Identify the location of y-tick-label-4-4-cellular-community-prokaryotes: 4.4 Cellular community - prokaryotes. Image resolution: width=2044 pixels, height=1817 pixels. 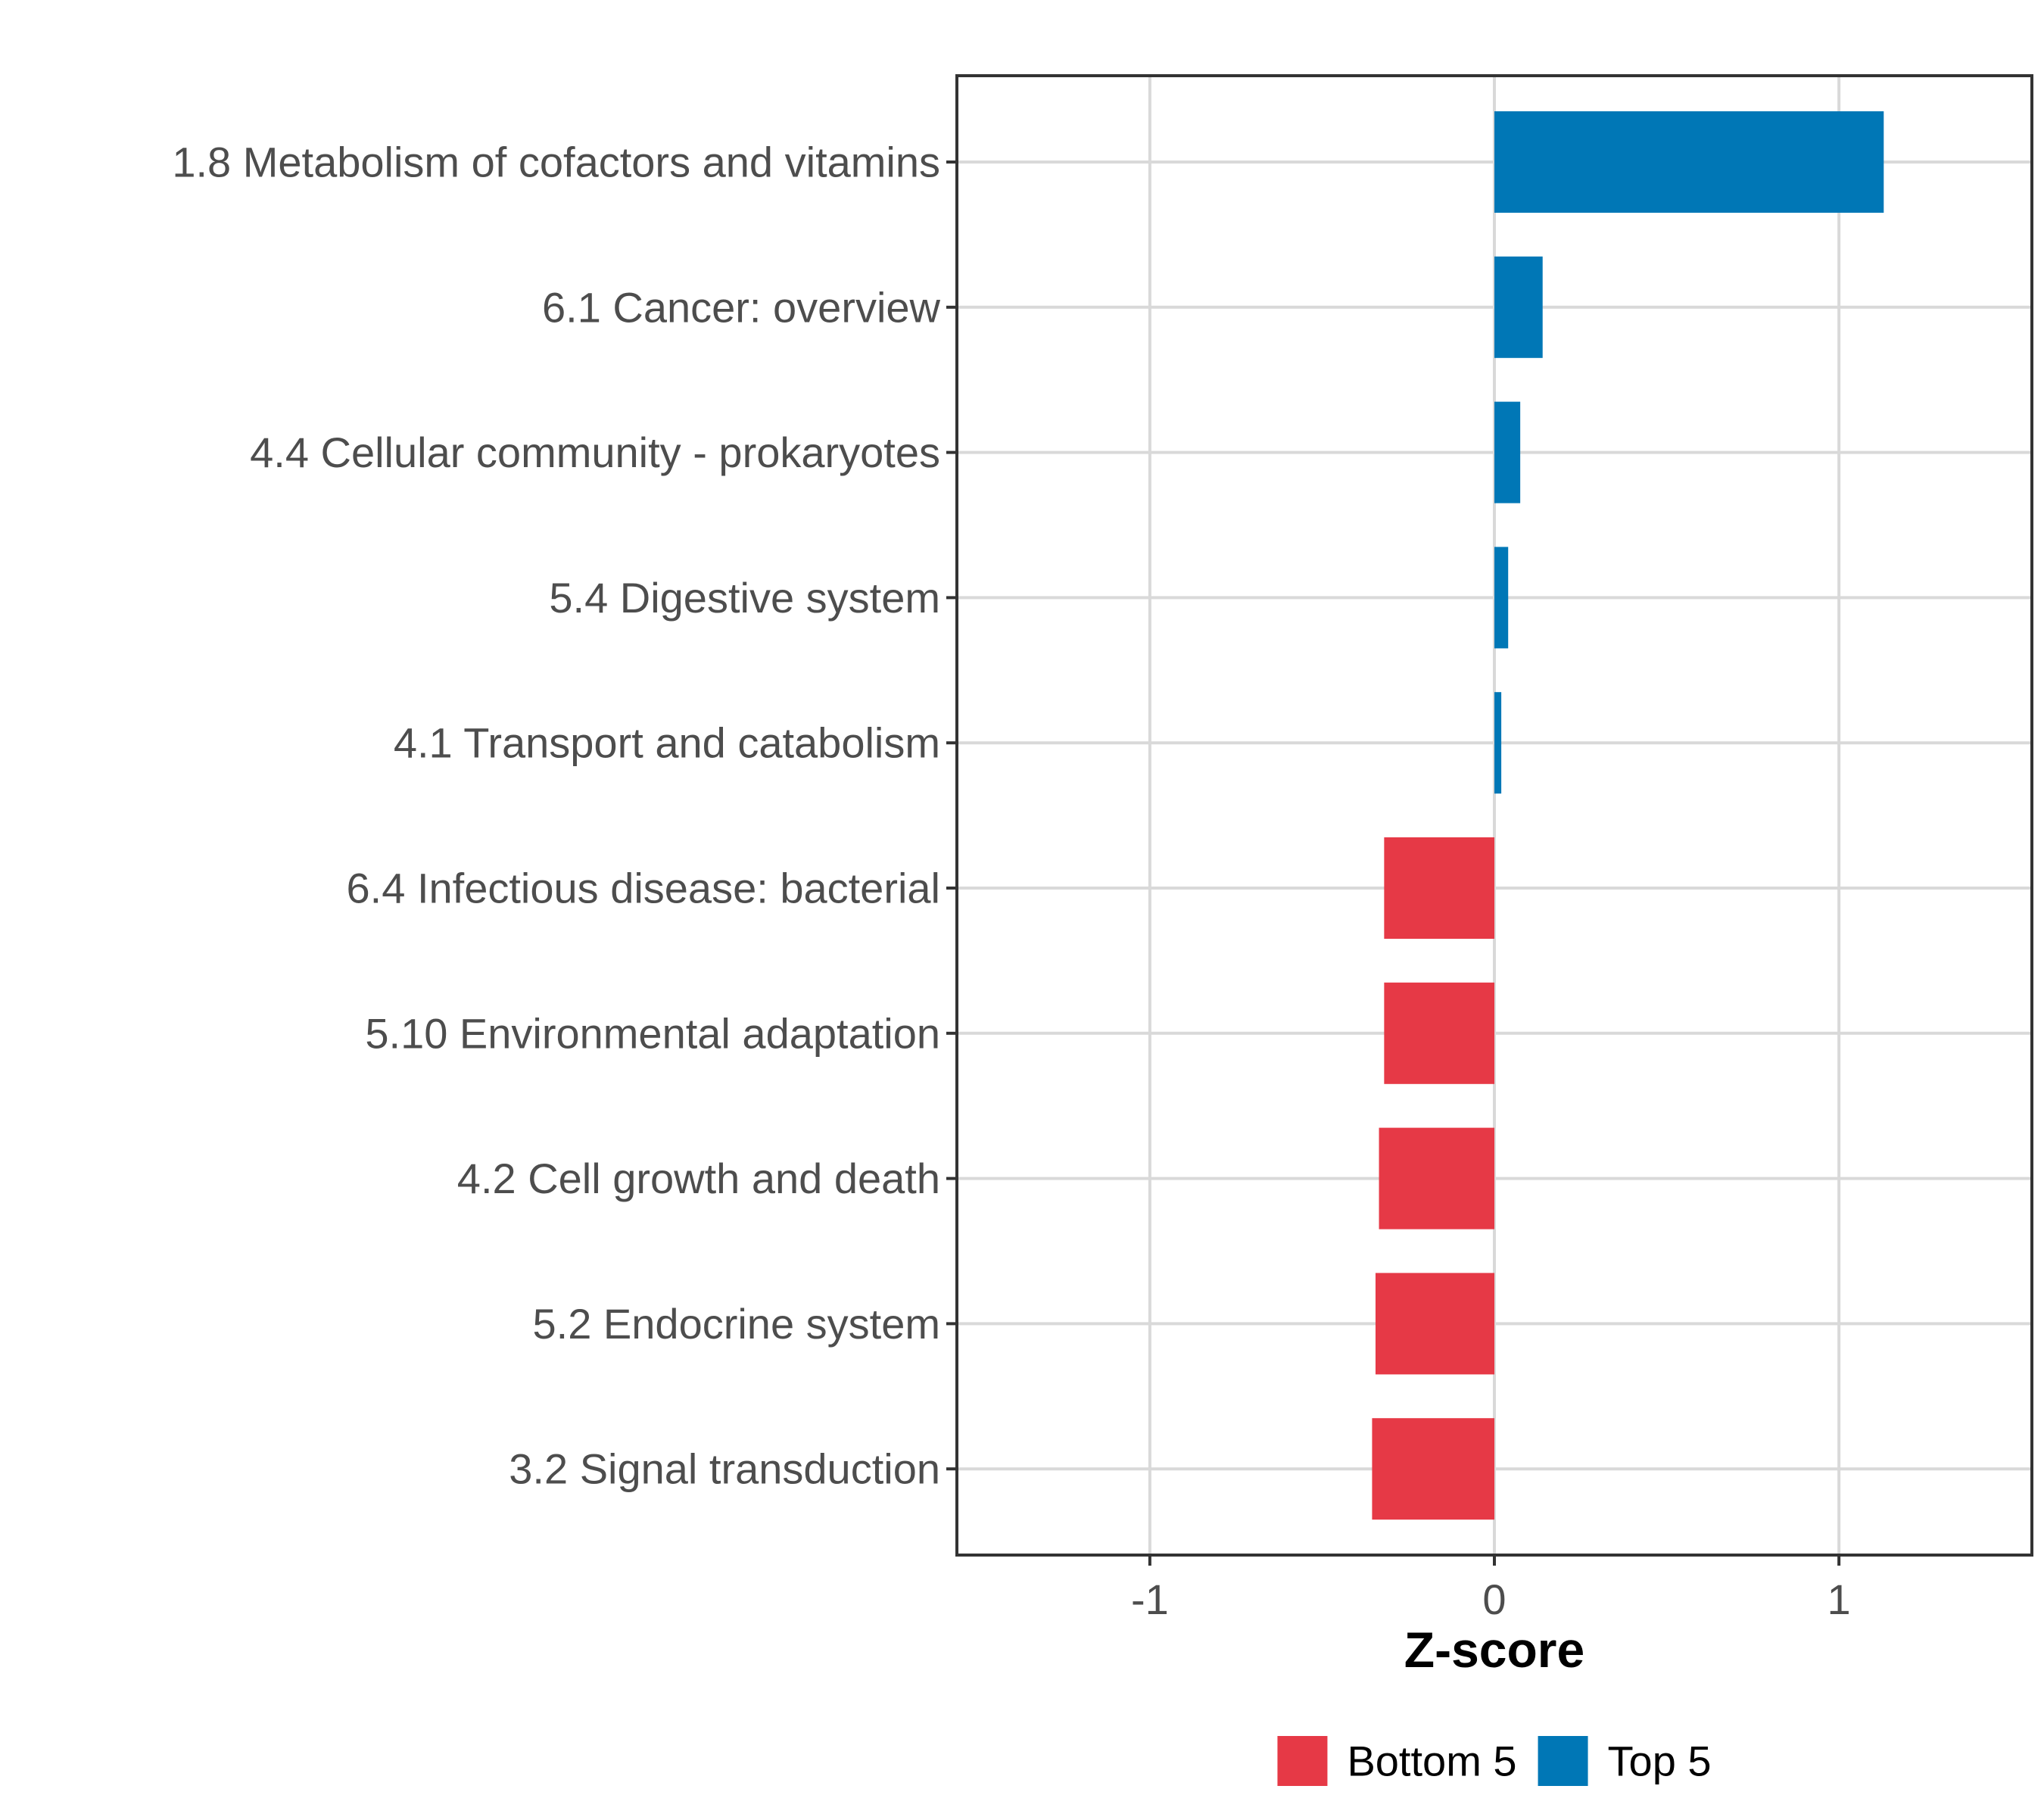
(595, 452).